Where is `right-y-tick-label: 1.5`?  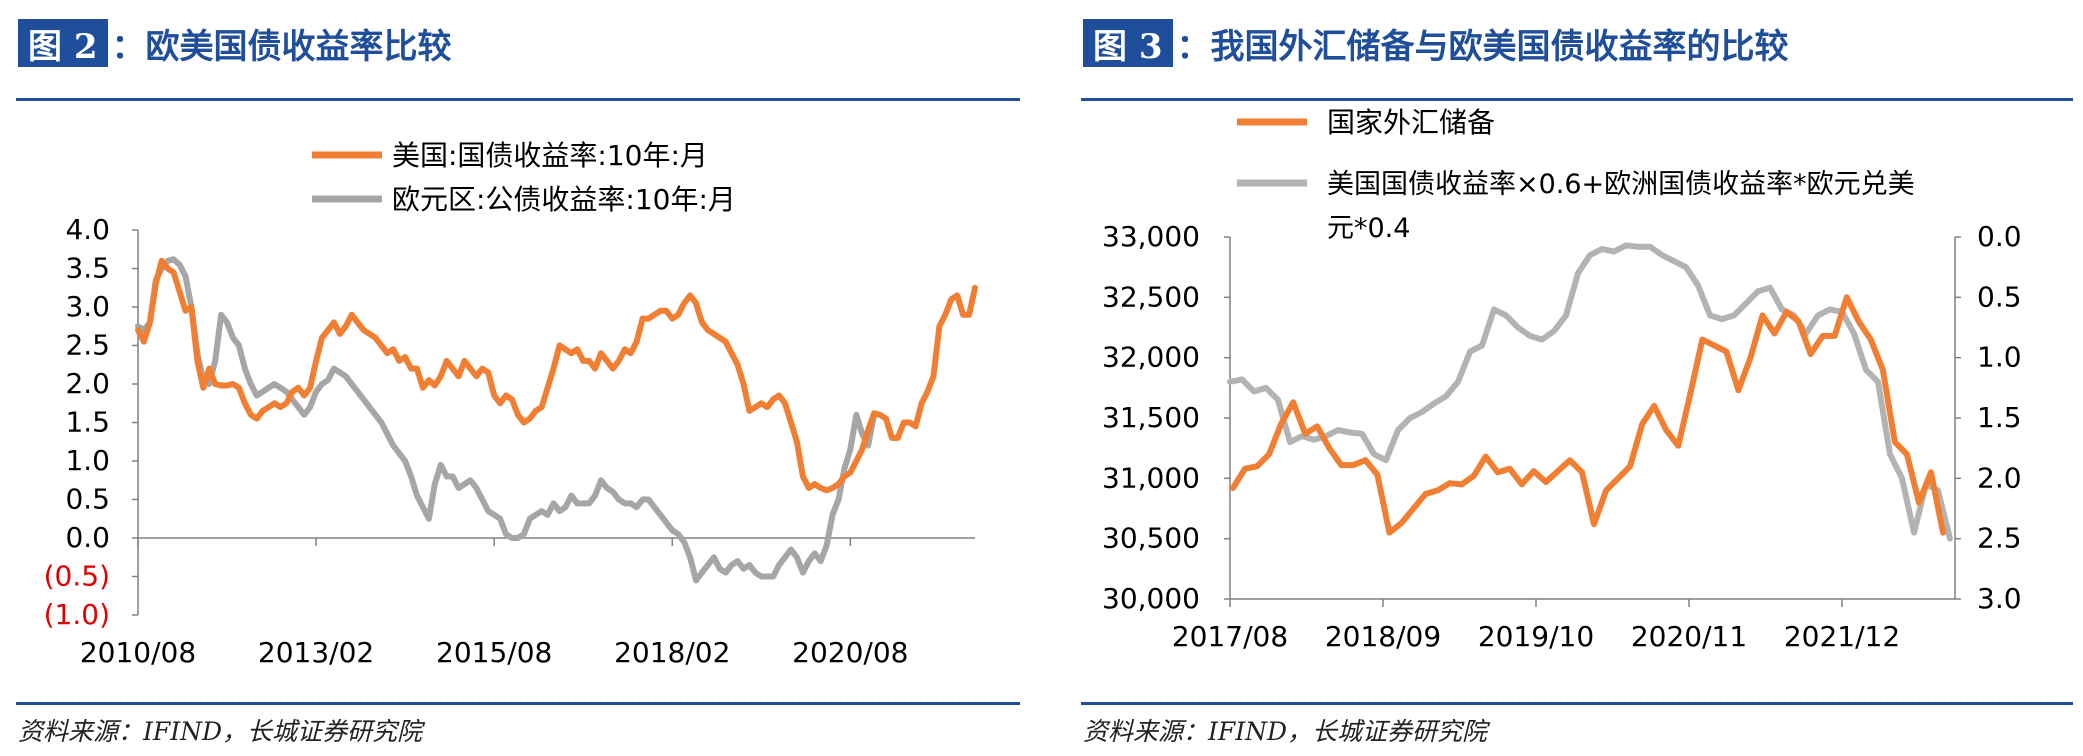
right-y-tick-label: 1.5 is located at coordinates (1999, 417).